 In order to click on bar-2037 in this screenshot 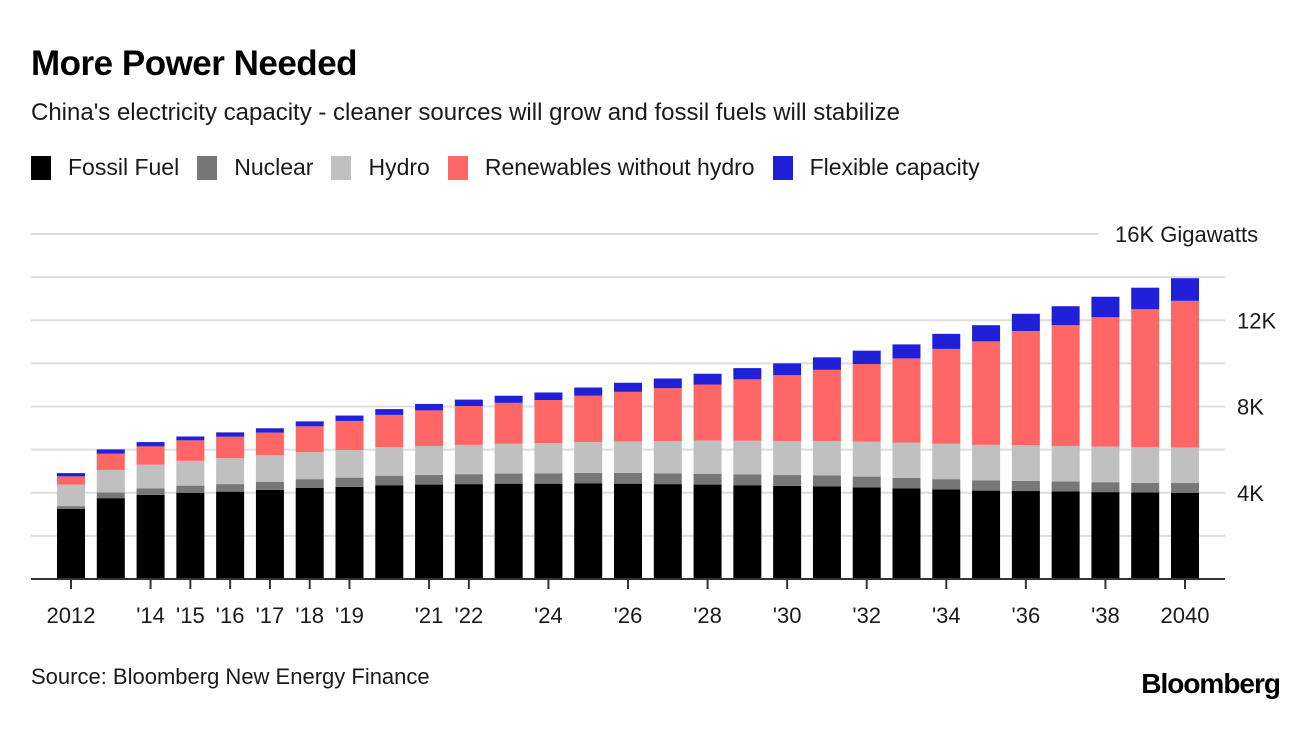, I will do `click(1065, 442)`.